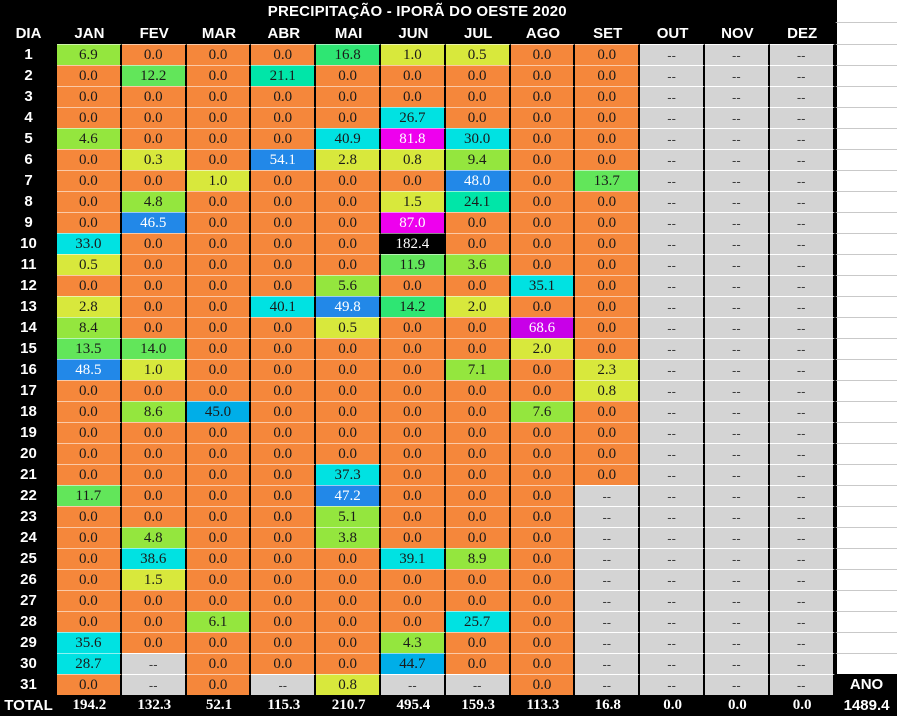 This screenshot has height=716, width=897. Describe the element at coordinates (737, 306) in the screenshot. I see `cell-nov-day13: --` at that location.